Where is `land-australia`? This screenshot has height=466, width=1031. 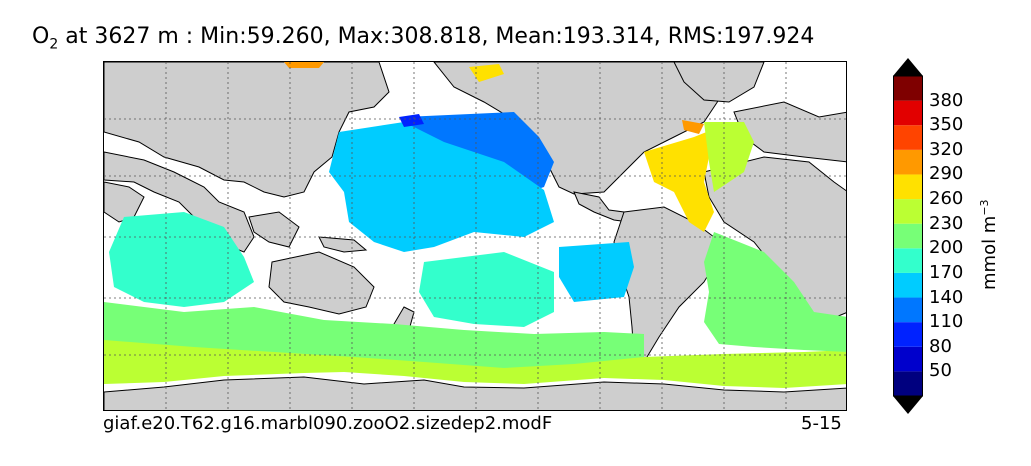 land-australia is located at coordinates (321, 283).